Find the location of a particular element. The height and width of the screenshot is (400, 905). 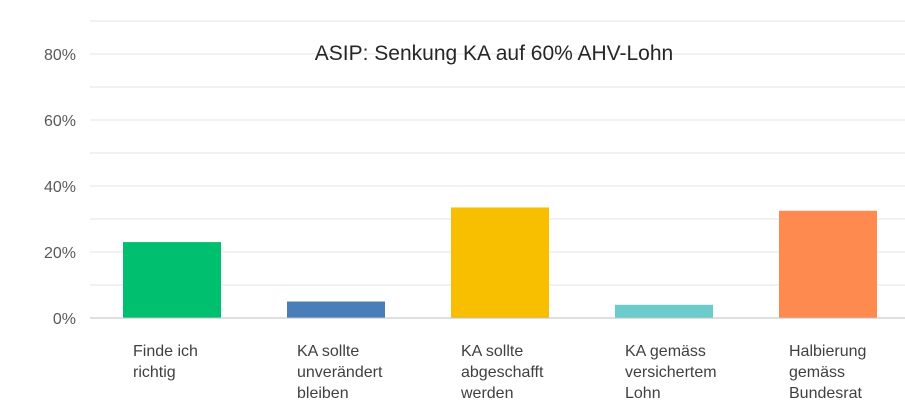

y-tick-label: 20% is located at coordinates (60, 253).